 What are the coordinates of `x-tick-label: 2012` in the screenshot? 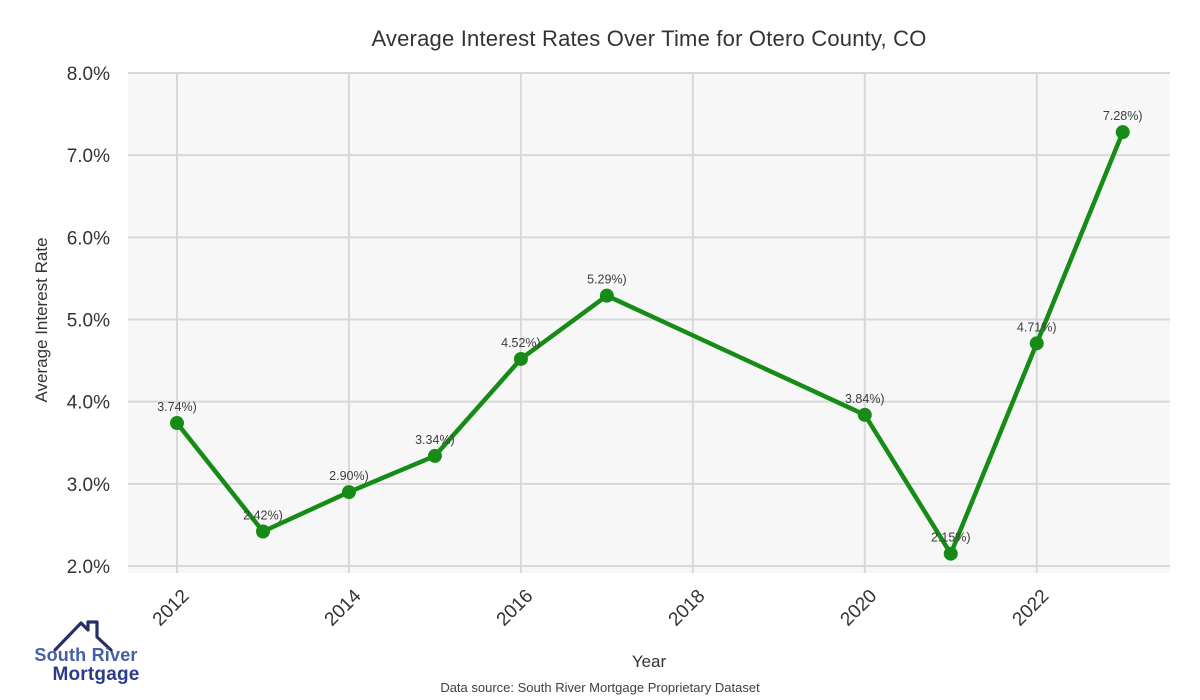 It's located at (171, 608).